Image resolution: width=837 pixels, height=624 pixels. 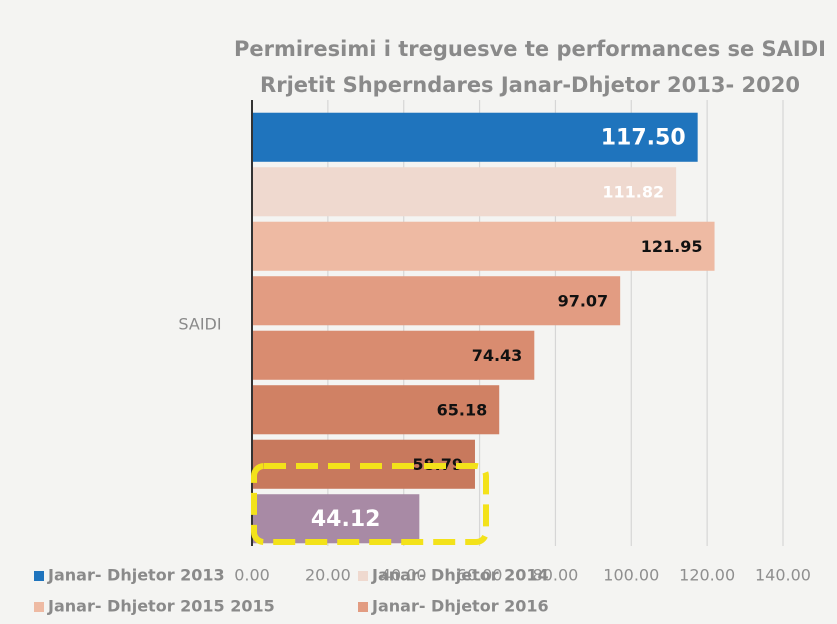 What do you see at coordinates (328, 575) in the screenshot?
I see `x-tick-label: 20.00` at bounding box center [328, 575].